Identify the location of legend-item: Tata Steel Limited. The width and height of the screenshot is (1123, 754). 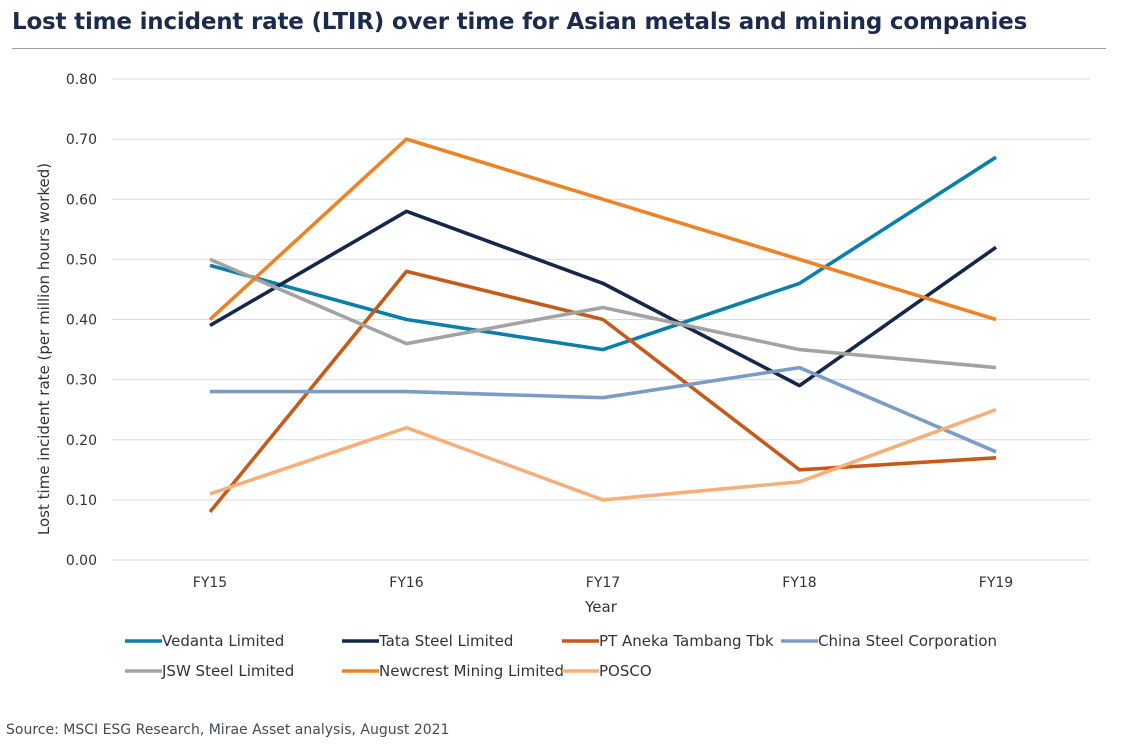
(427, 641).